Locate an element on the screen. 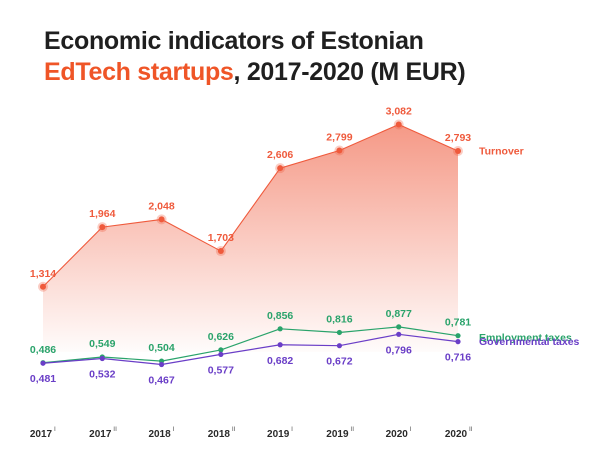 The height and width of the screenshot is (466, 600). employment-data-label: 0,877 is located at coordinates (399, 314).